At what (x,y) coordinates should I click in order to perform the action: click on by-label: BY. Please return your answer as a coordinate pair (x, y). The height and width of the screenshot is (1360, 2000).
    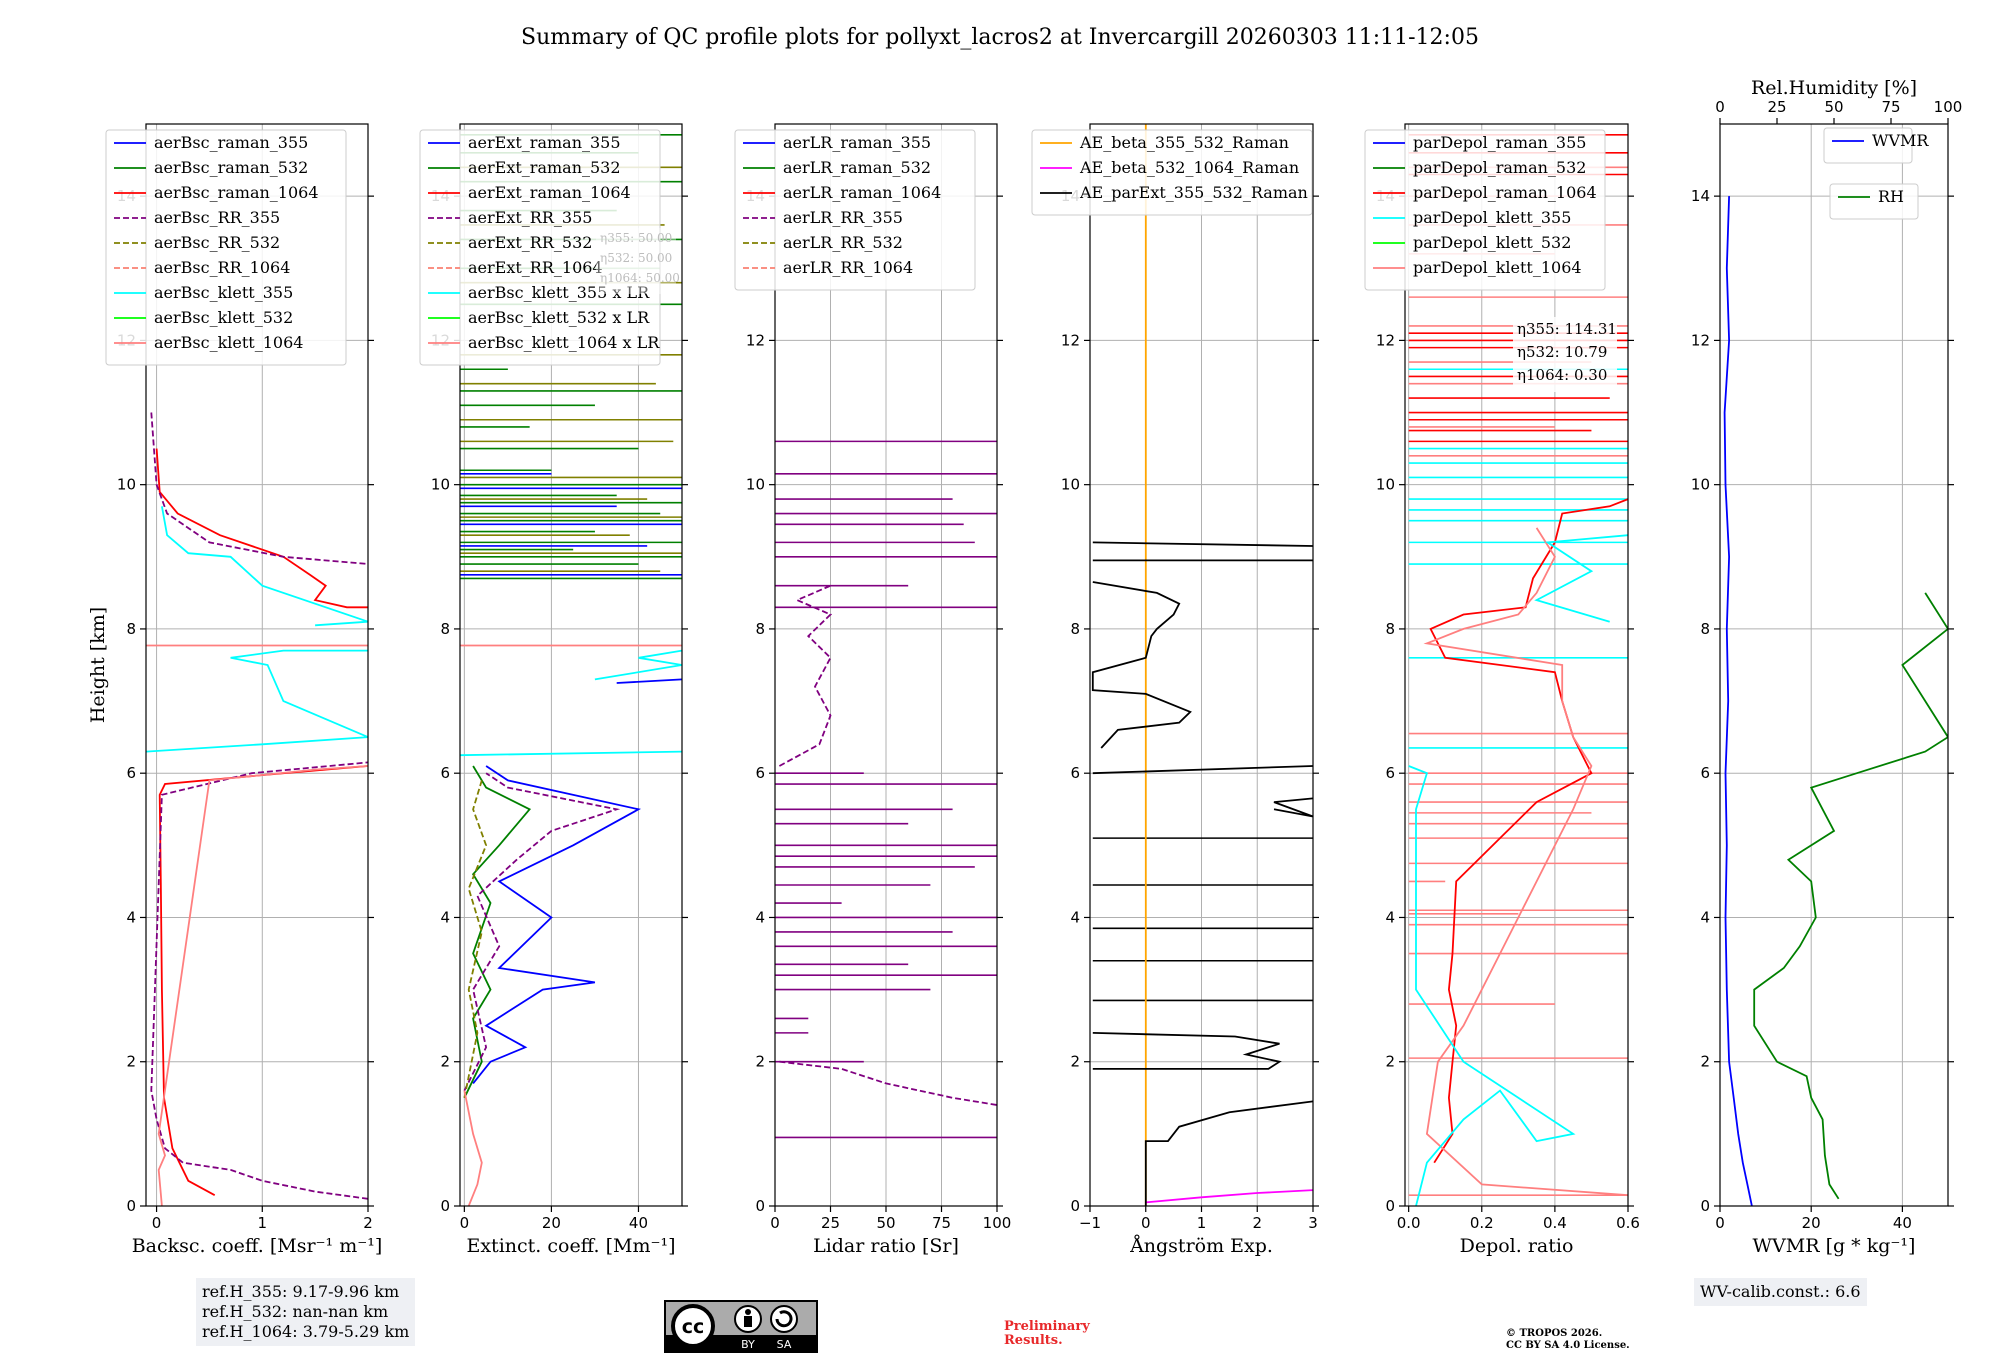
    Looking at the image, I should click on (748, 1344).